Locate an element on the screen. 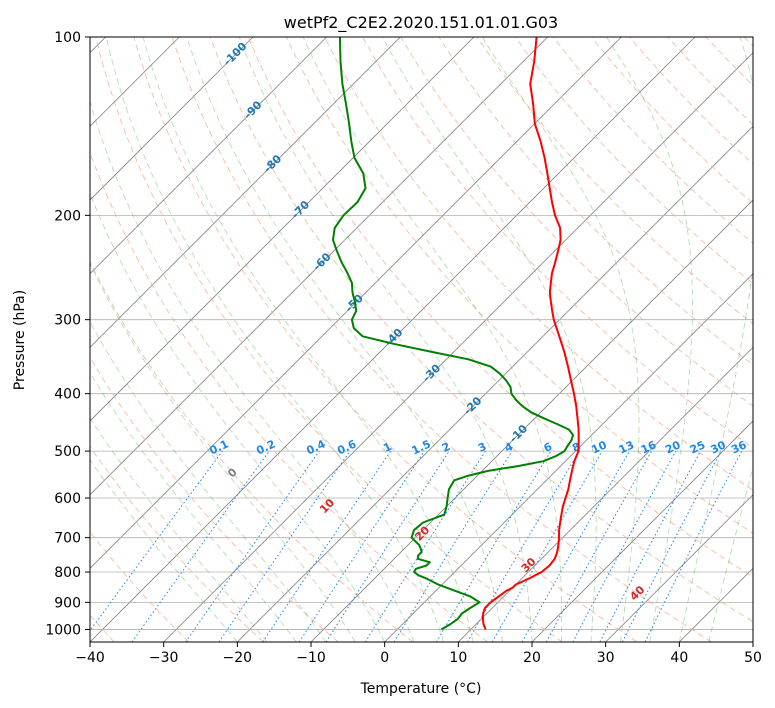 This screenshot has height=708, width=775. isotherm-label: -80 is located at coordinates (272, 163).